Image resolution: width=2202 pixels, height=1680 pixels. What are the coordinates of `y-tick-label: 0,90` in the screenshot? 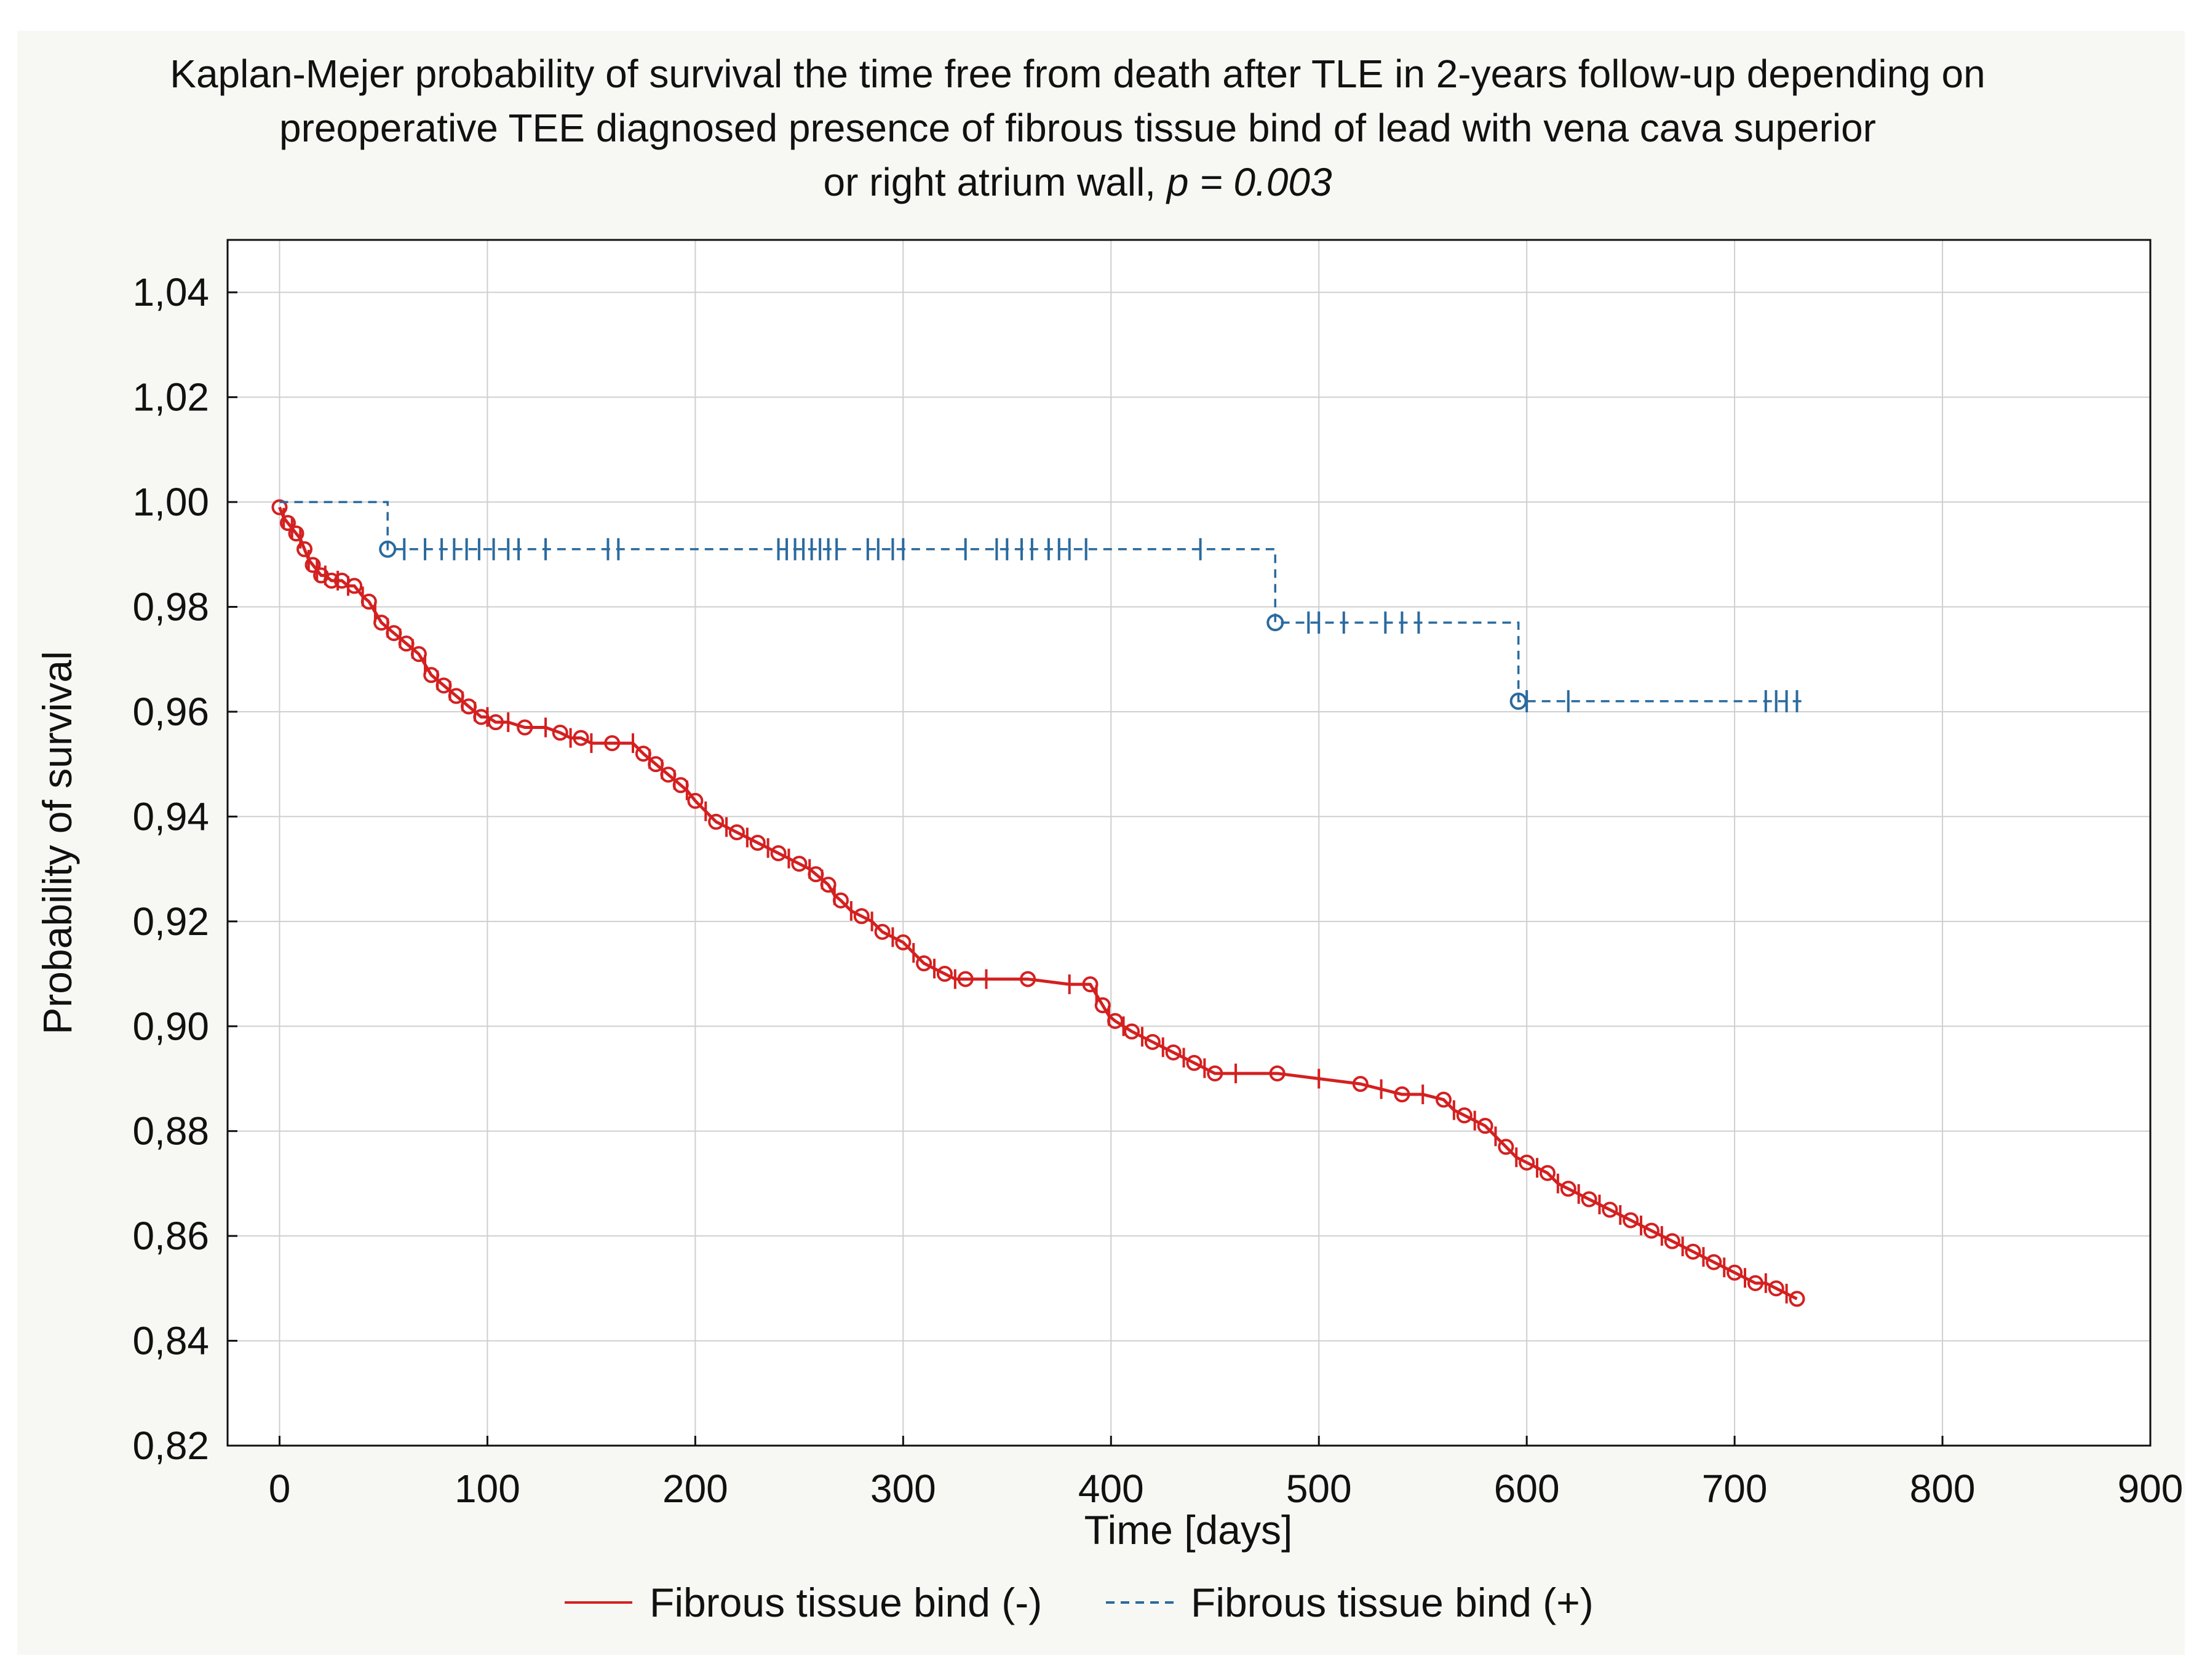 It's located at (171, 1026).